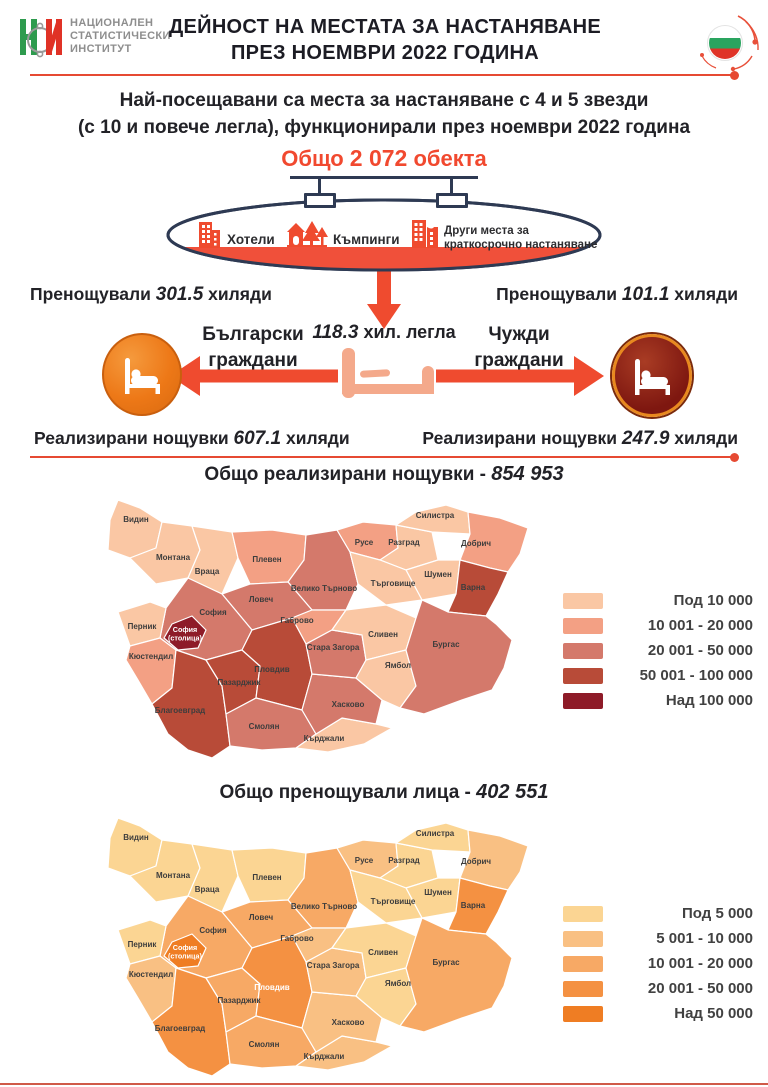 The height and width of the screenshot is (1087, 768). Describe the element at coordinates (451, 186) in the screenshot. I see `bracket-stem-right` at that location.